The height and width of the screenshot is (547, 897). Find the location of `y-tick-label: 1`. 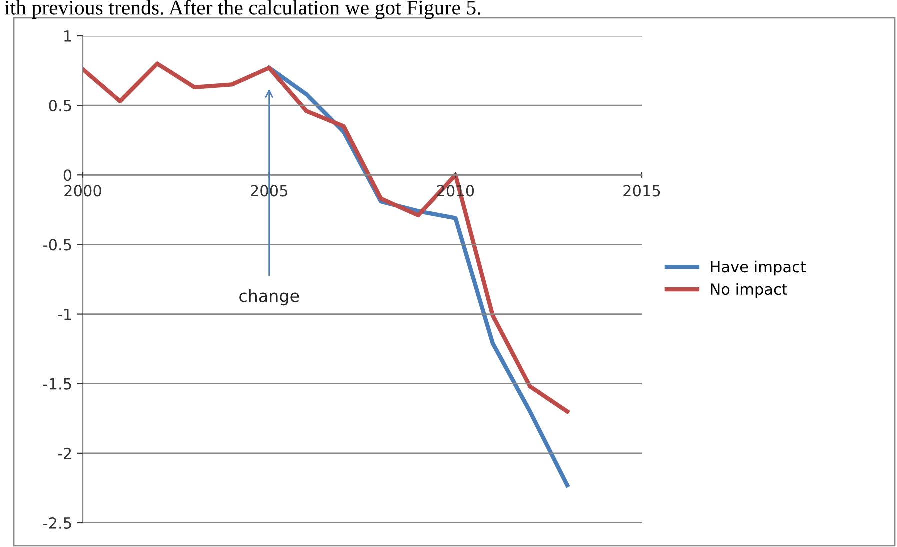

y-tick-label: 1 is located at coordinates (68, 36).